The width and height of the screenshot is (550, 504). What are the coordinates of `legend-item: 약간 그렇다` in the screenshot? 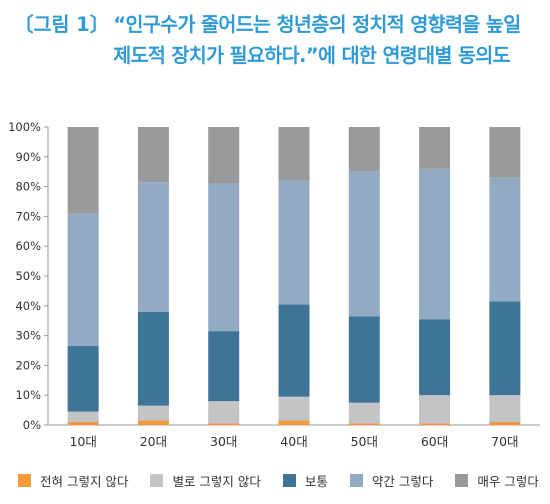 It's located at (391, 480).